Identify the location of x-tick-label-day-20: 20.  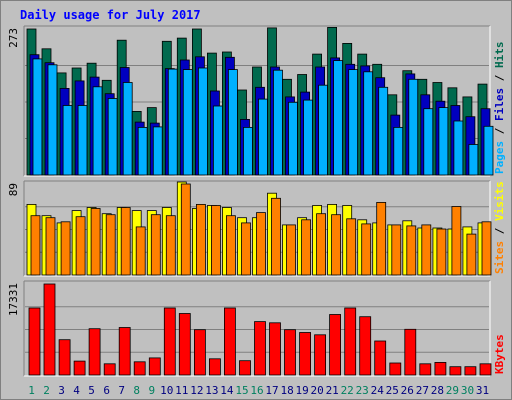
(316, 390).